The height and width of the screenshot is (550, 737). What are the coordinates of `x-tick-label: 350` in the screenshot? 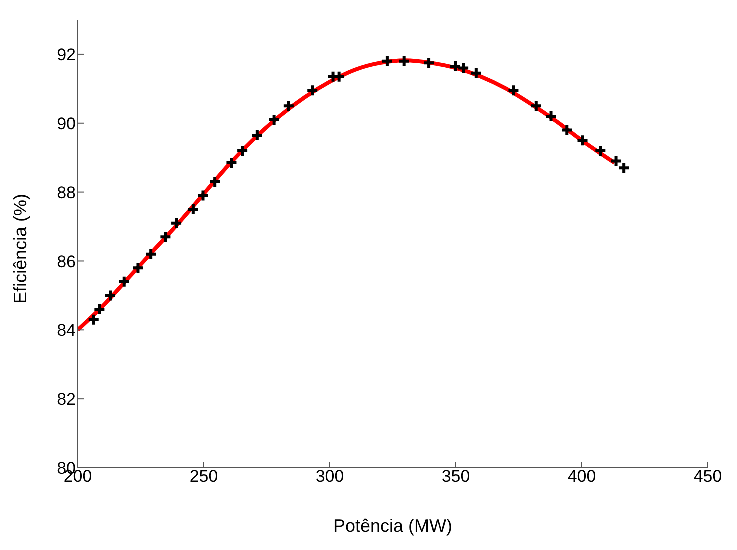 It's located at (456, 476).